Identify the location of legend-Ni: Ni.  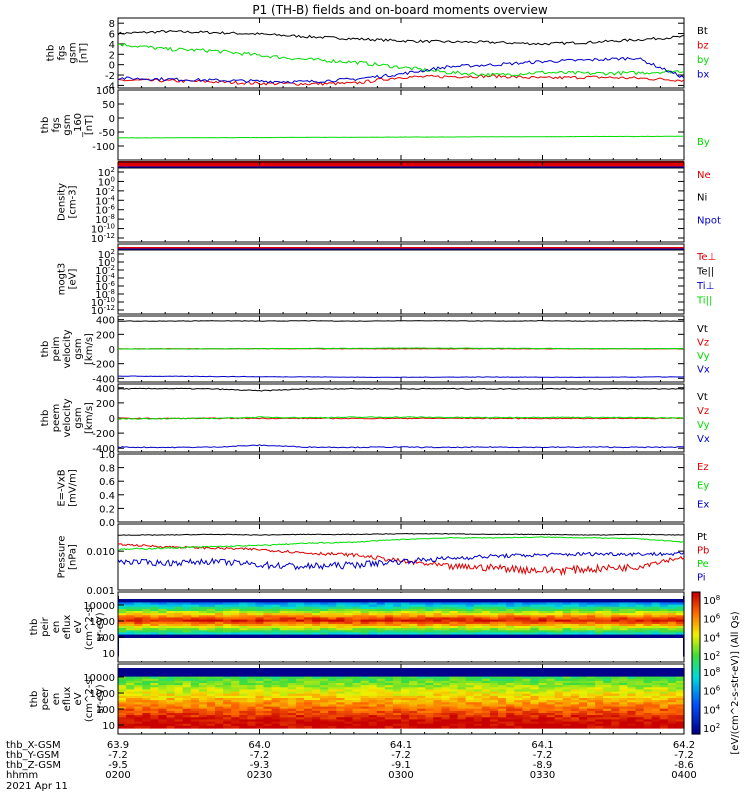
(702, 198).